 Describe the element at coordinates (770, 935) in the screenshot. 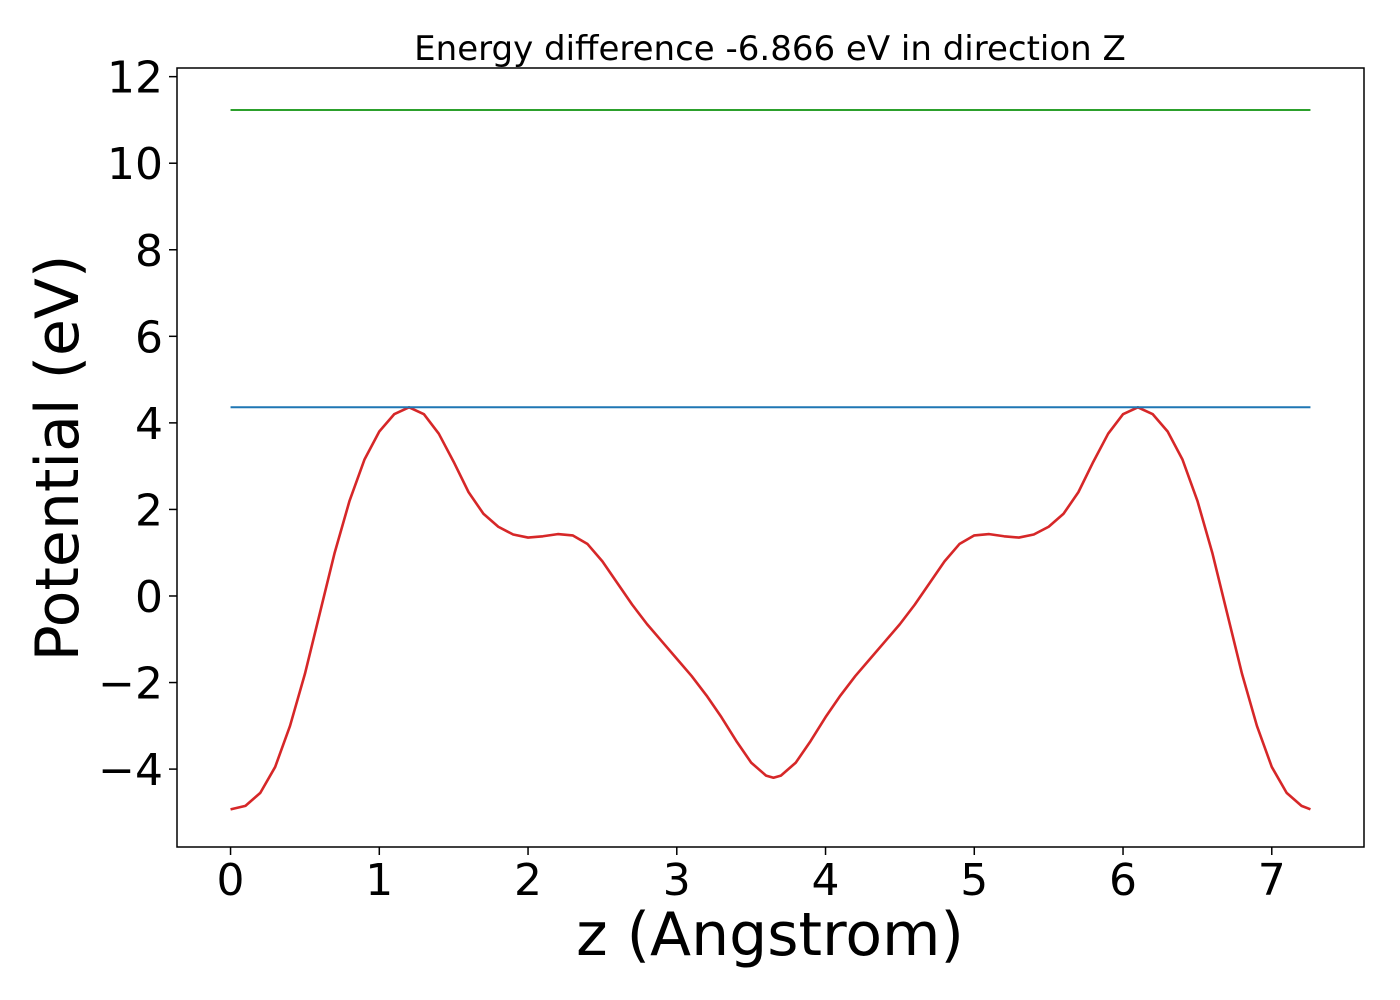

I see `x-axis-title: z (Angstrom)` at that location.